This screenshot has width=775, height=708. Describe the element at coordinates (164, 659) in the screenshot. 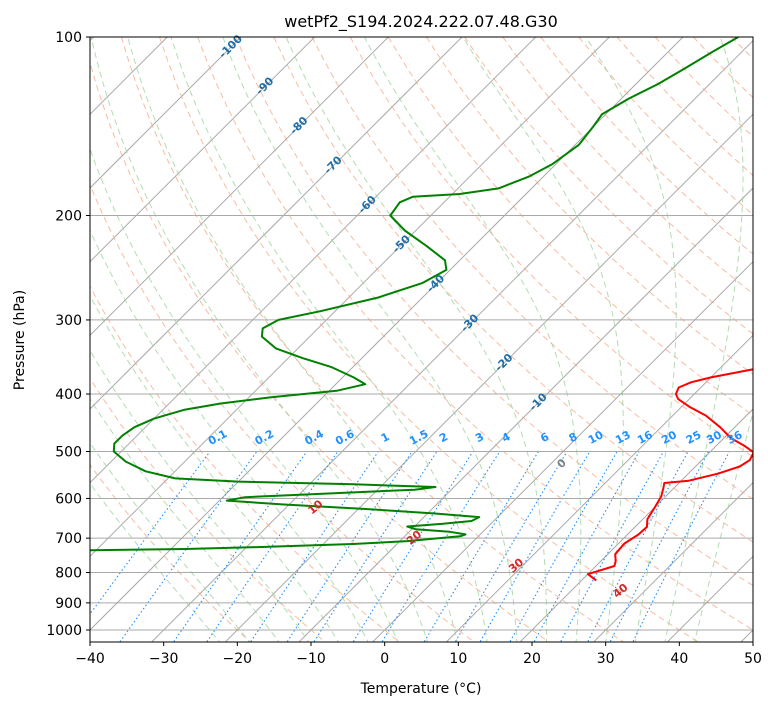

I see `x-tick-label: −30` at that location.